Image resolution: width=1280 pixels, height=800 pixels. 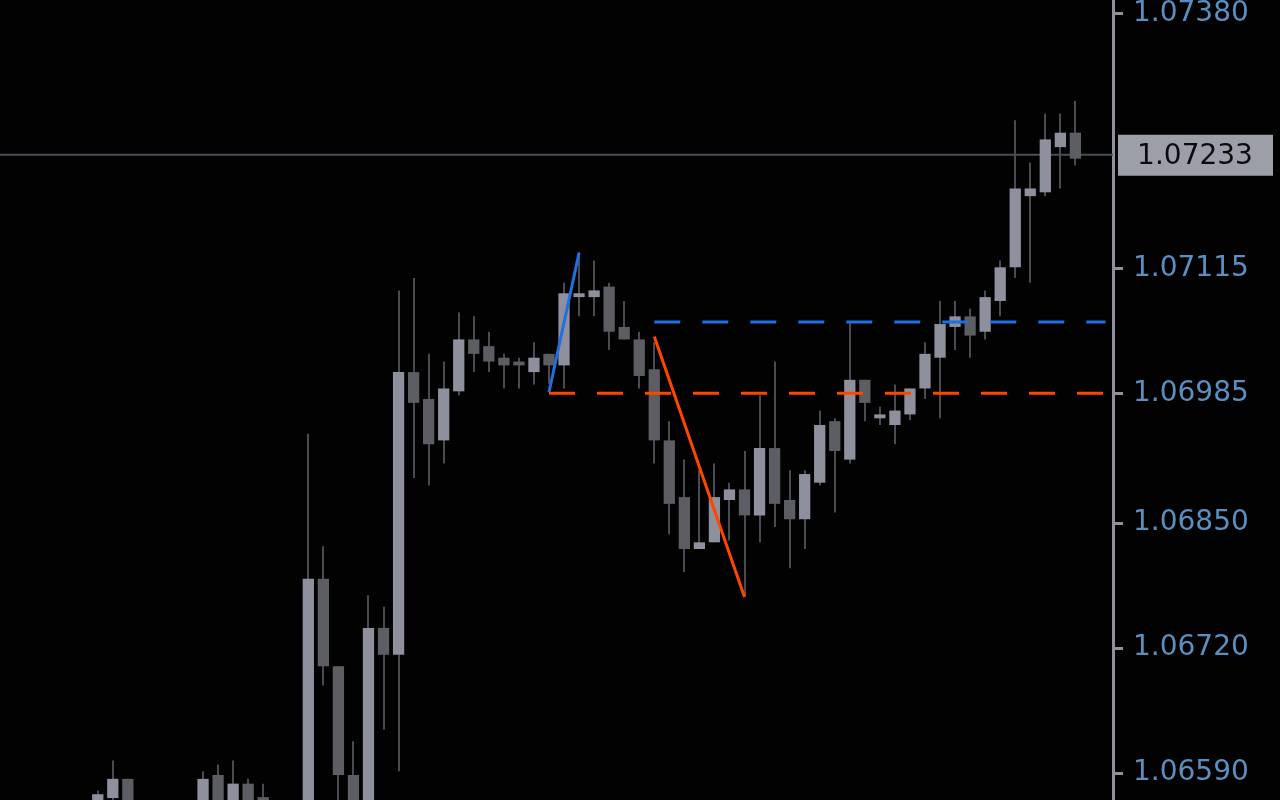 What do you see at coordinates (1191, 771) in the screenshot?
I see `y-tick-label: 1.06590` at bounding box center [1191, 771].